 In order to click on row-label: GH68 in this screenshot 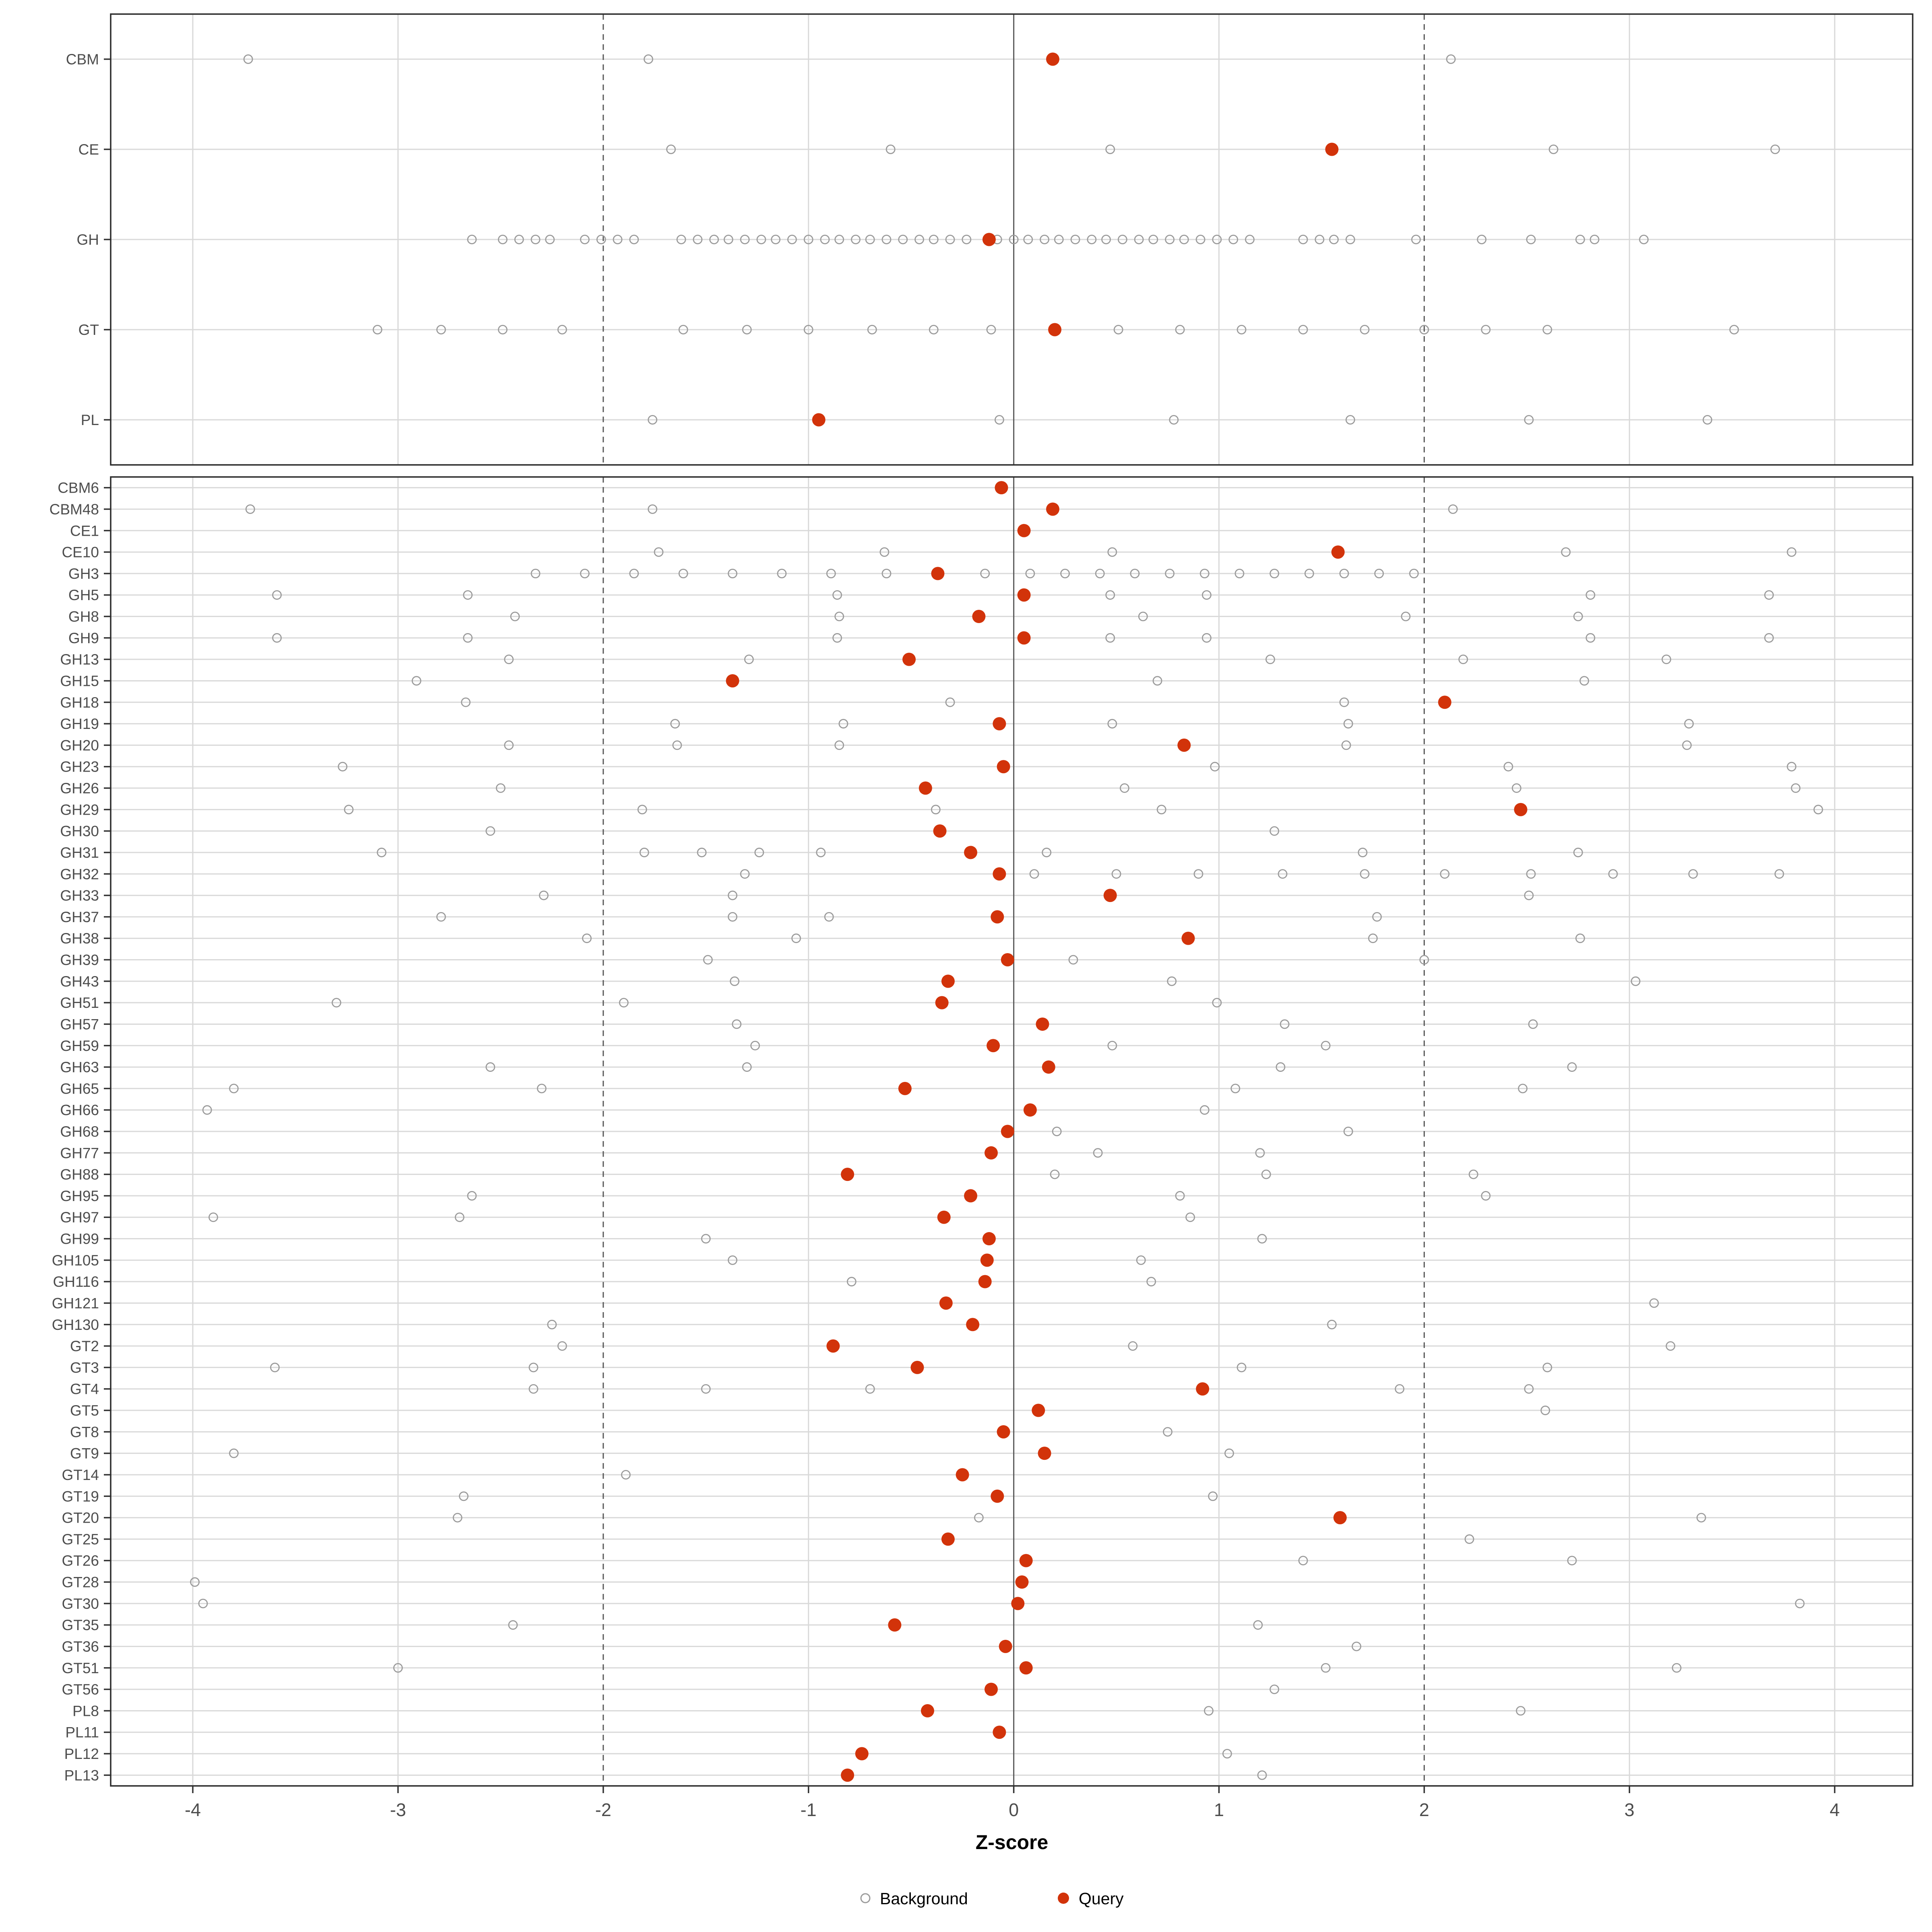, I will do `click(79, 1131)`.